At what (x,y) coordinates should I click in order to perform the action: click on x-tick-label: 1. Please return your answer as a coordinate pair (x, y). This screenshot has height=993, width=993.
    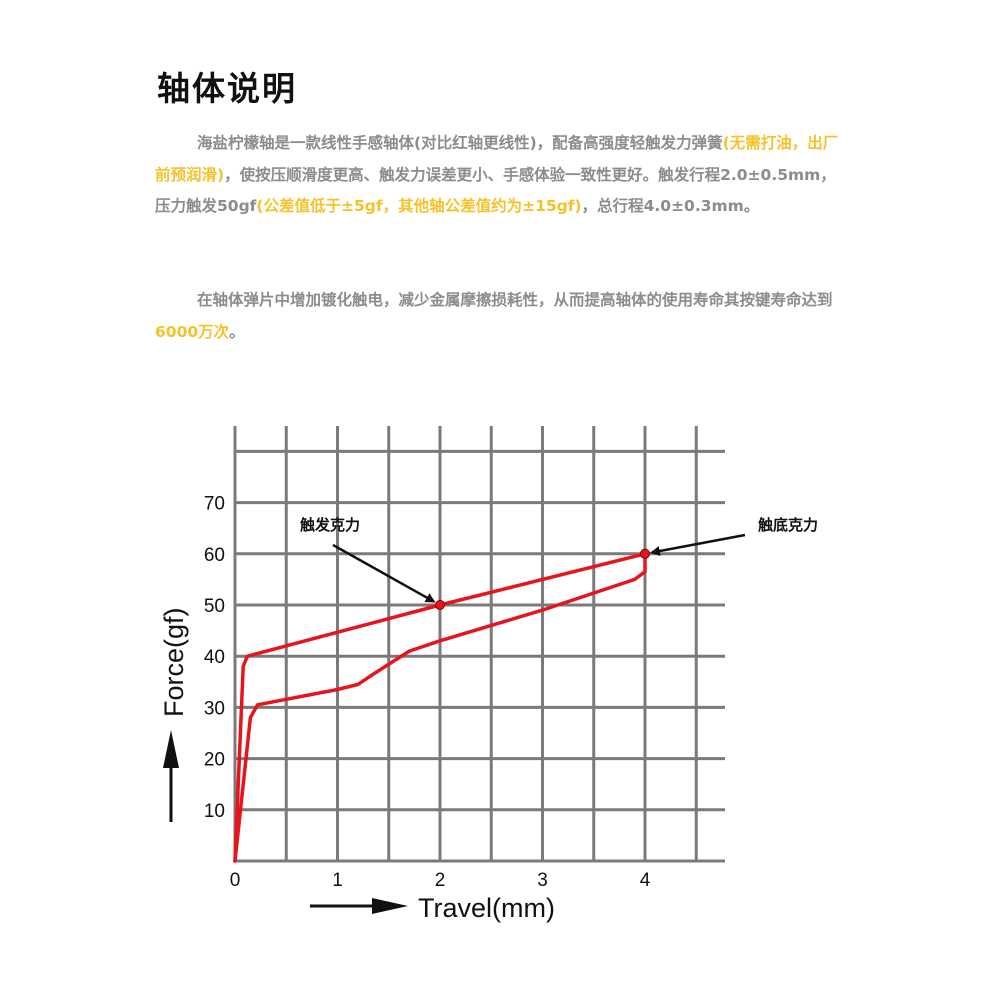
    Looking at the image, I should click on (337, 880).